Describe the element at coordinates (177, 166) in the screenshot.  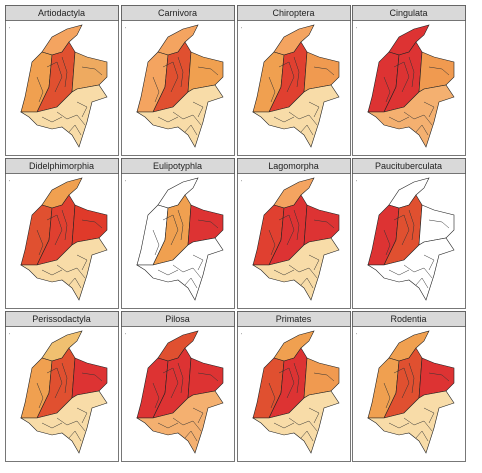
I see `strip-label: Eulipotyphla` at that location.